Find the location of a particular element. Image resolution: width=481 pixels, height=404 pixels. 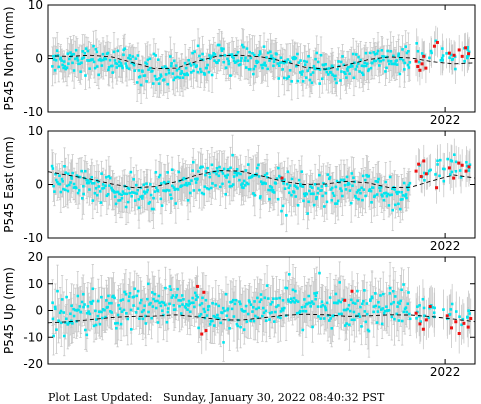

y-tick-label: -10 is located at coordinates (33, 112).